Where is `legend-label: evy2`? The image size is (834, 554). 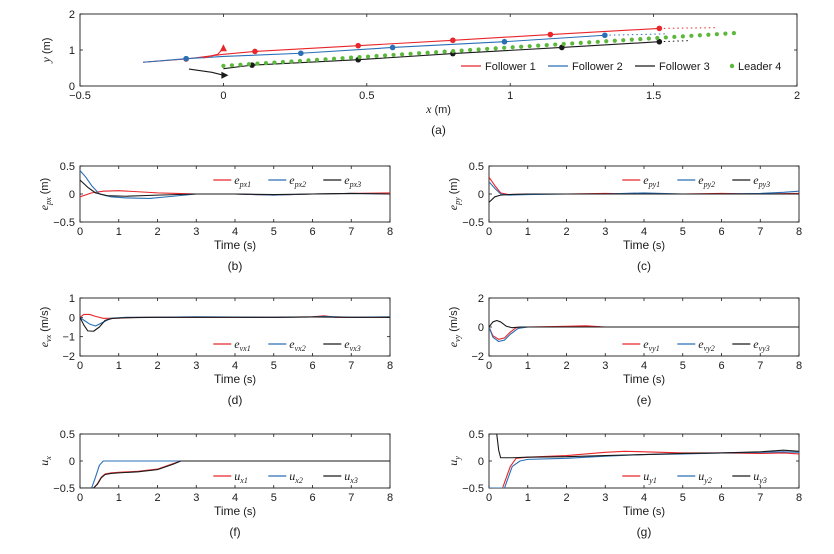 legend-label: evy2 is located at coordinates (706, 345).